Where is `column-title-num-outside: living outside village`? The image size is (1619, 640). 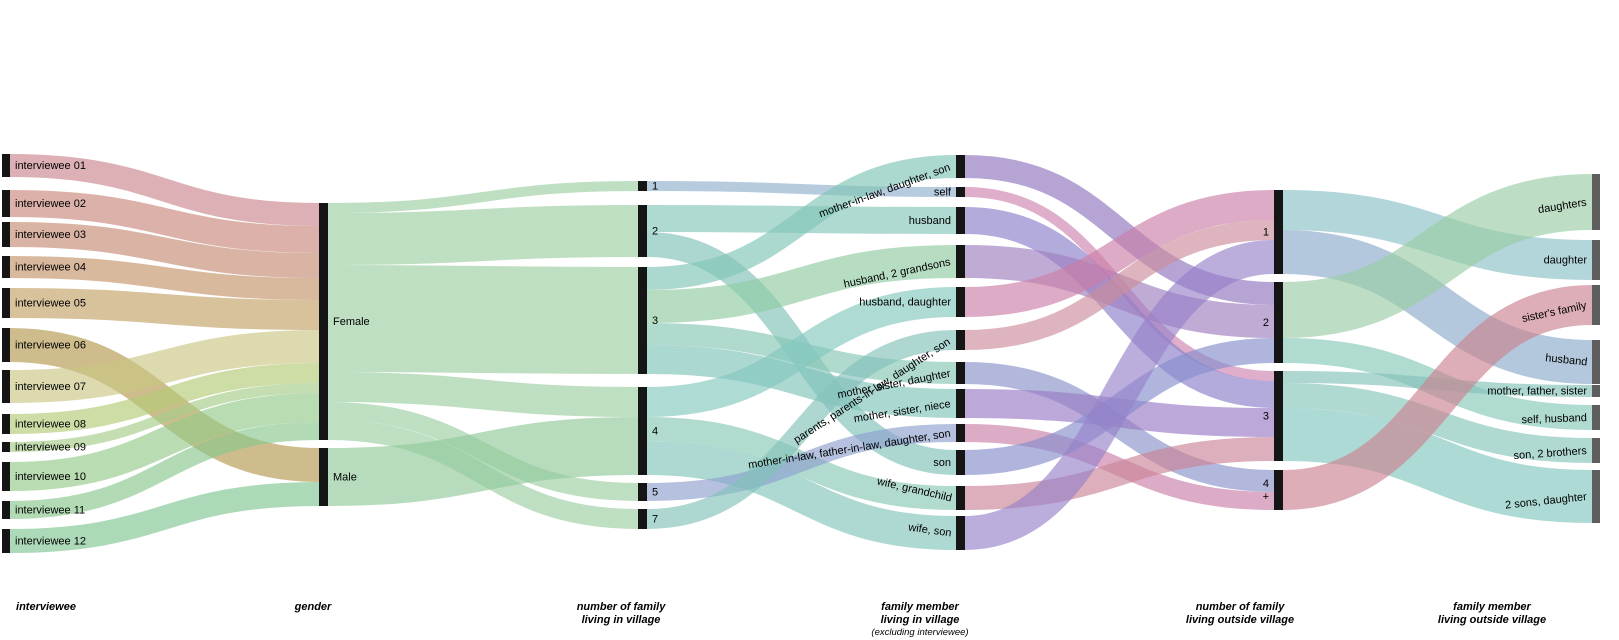 column-title-num-outside: living outside village is located at coordinates (1240, 620).